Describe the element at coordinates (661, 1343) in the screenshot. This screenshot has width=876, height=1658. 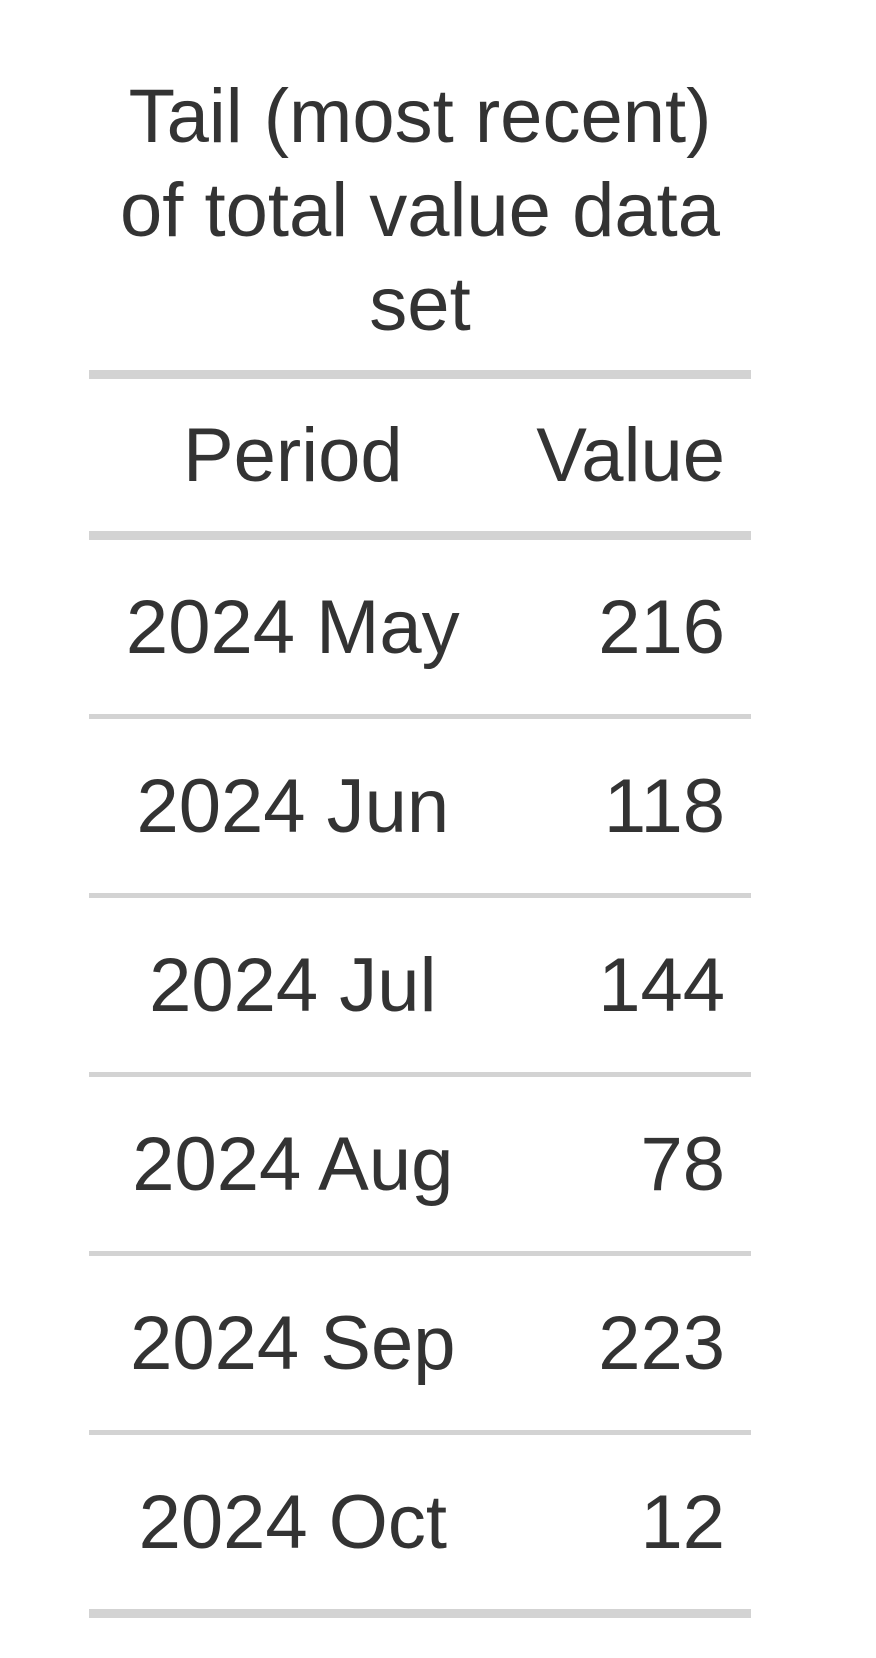
I see `value-cell: 223` at that location.